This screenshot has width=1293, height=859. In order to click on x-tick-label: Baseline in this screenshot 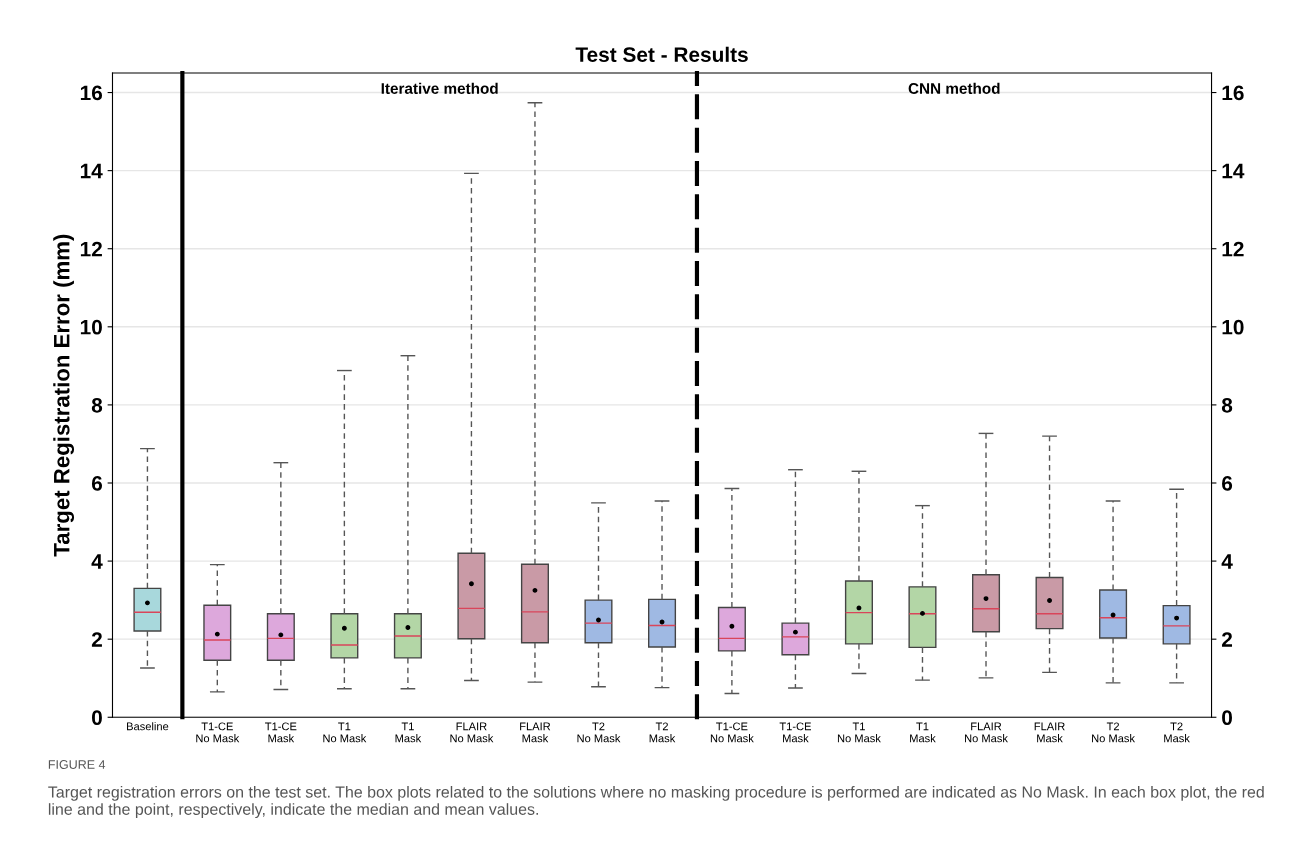, I will do `click(148, 726)`.